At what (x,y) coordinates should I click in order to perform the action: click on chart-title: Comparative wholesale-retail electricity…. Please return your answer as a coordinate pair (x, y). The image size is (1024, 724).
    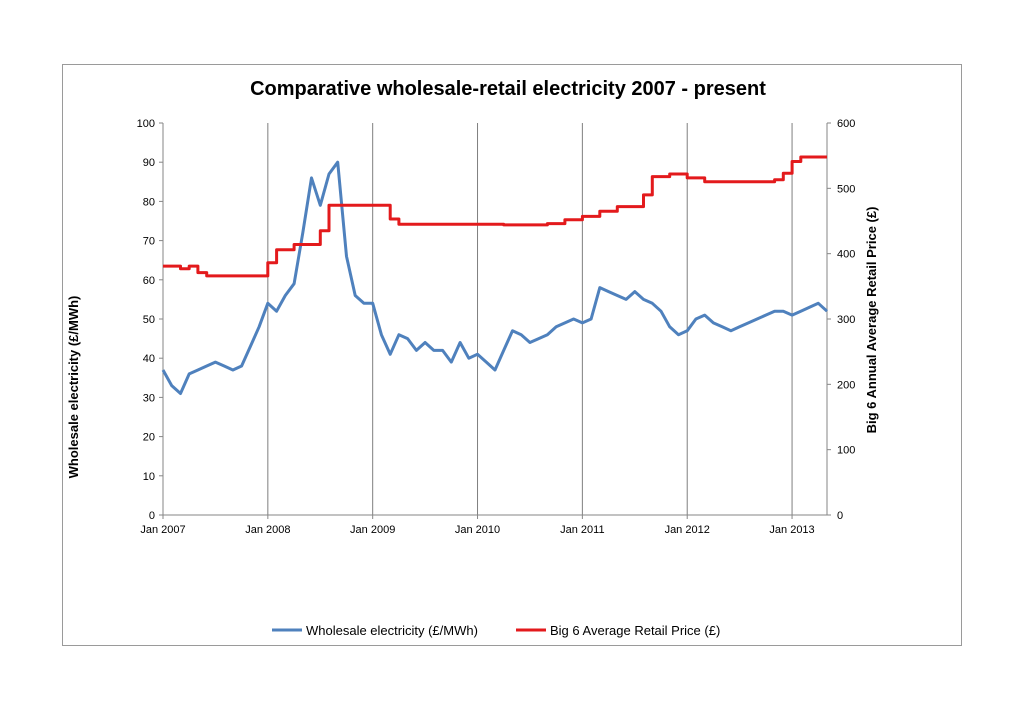
    Looking at the image, I should click on (508, 89).